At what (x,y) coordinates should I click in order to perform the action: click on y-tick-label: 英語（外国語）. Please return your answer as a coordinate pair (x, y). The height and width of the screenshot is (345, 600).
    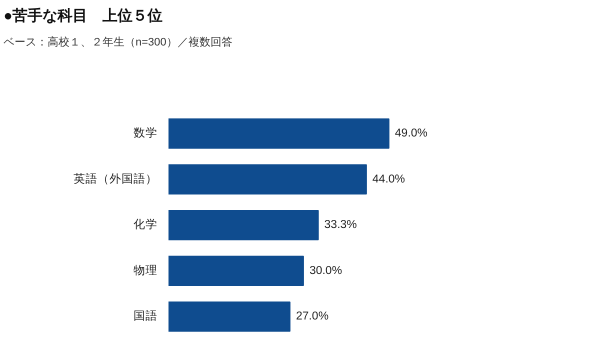
    Looking at the image, I should click on (116, 179).